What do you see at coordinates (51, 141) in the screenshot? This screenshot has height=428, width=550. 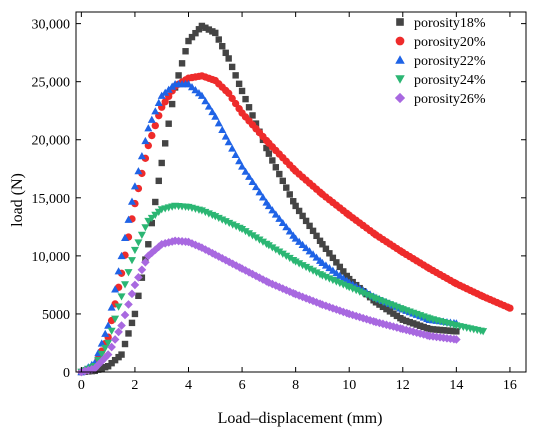 I see `y-tick-label: 20,000` at bounding box center [51, 141].